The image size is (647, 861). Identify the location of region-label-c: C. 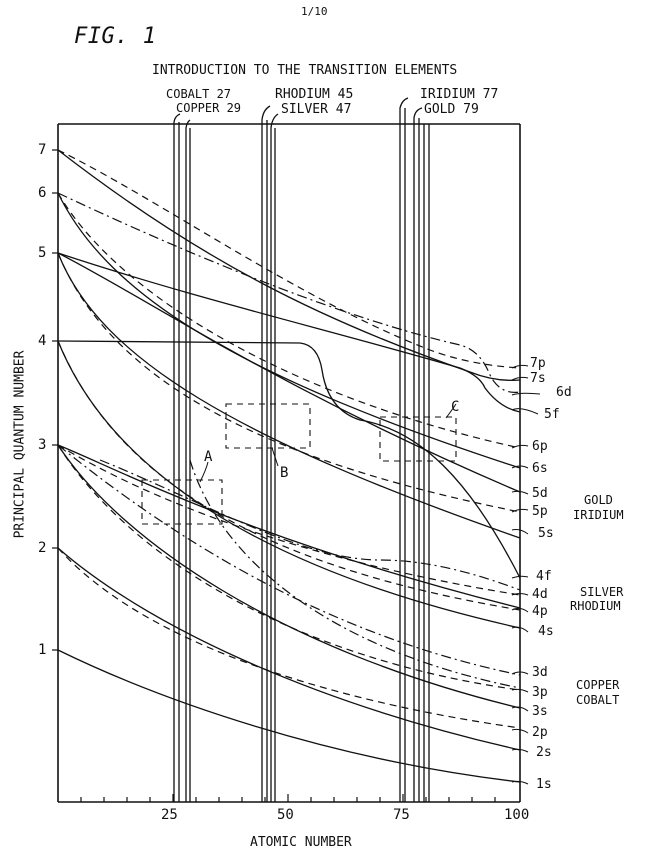
(455, 407).